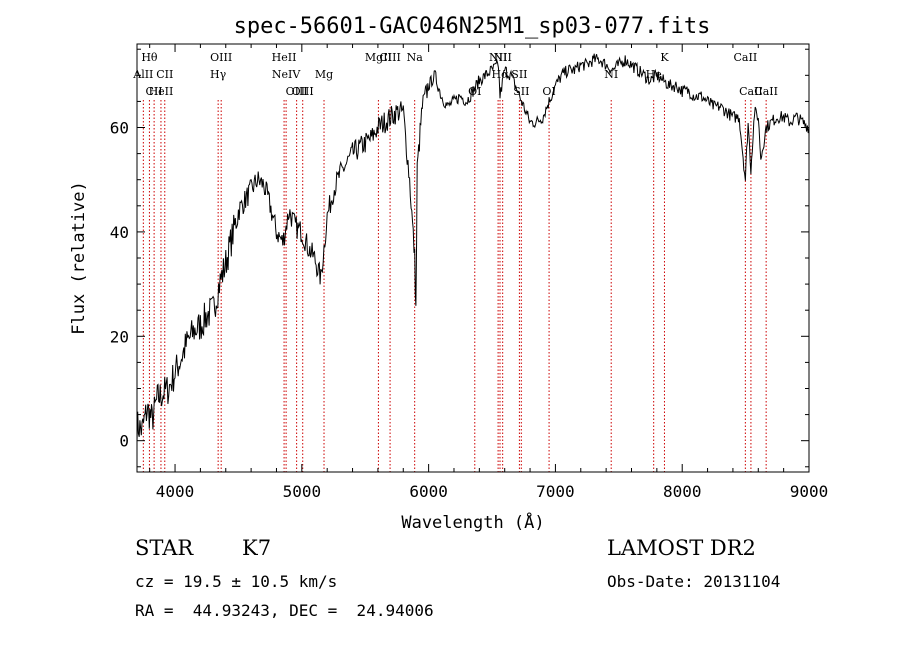  I want to click on line-marker-label: Hθ, so click(149, 57).